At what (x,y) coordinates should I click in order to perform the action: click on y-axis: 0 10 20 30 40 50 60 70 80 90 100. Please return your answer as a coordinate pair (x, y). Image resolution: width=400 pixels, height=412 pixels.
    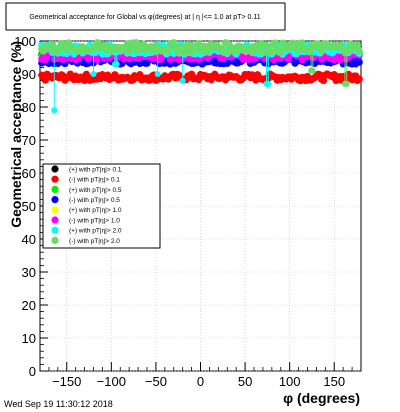
    Looking at the image, I should click on (31, 206).